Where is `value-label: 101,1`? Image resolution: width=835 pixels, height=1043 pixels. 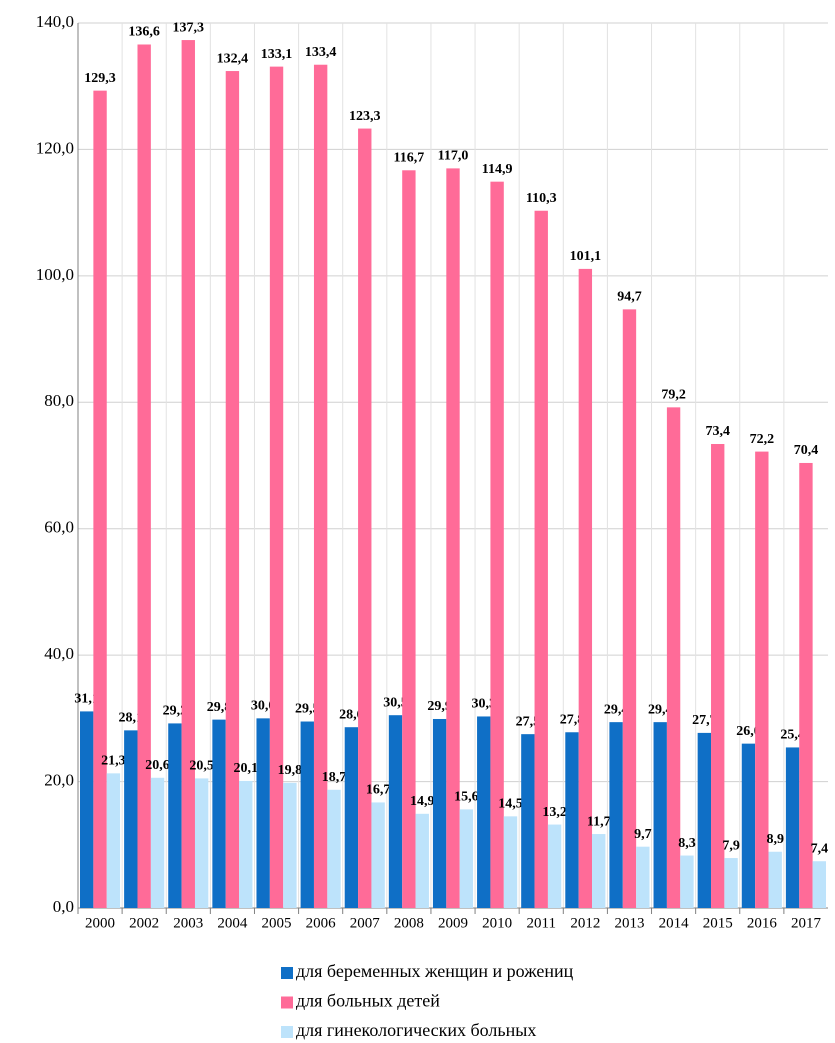 value-label: 101,1 is located at coordinates (586, 256).